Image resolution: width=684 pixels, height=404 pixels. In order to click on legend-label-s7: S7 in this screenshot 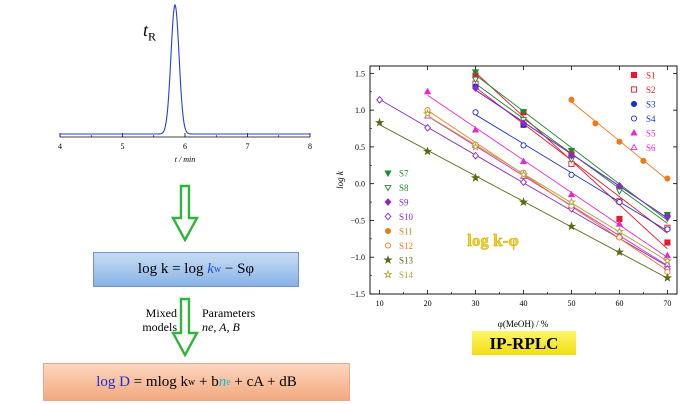, I will do `click(404, 174)`.